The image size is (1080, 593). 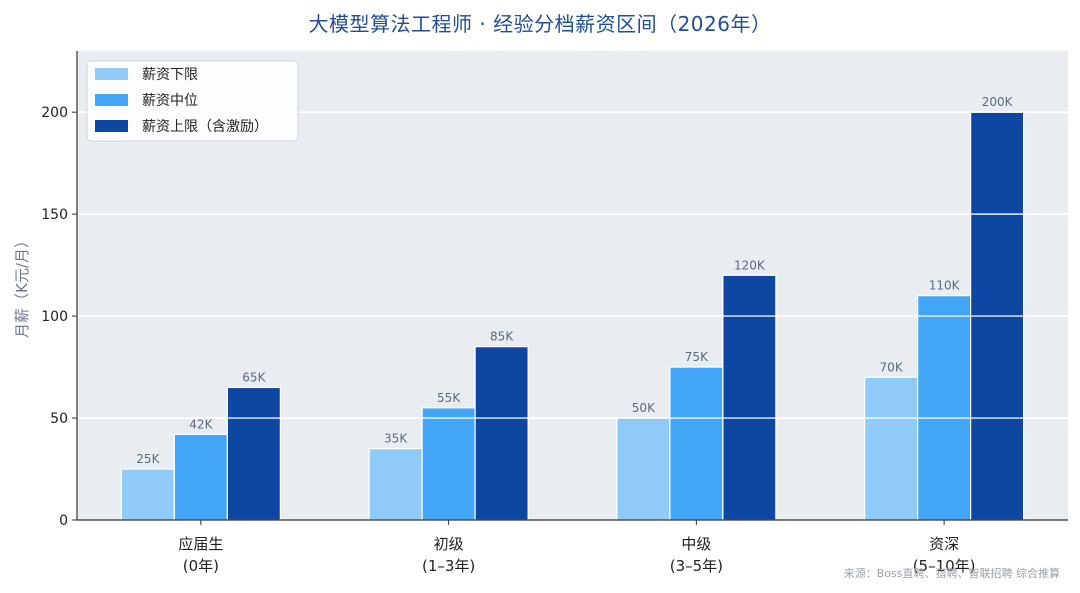 I want to click on data-label: 25K, so click(x=148, y=459).